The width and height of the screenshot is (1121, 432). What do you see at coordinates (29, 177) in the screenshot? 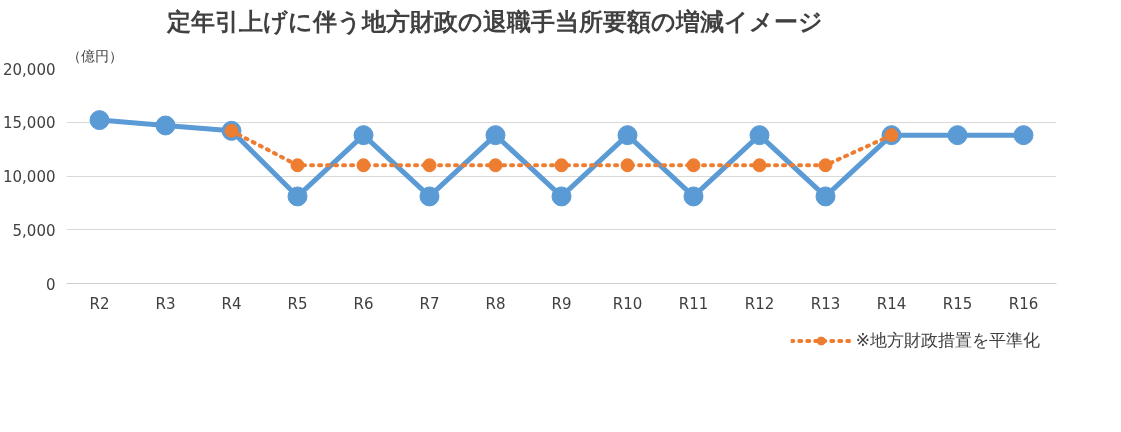
I see `y-tick-label: 10,000` at bounding box center [29, 177].